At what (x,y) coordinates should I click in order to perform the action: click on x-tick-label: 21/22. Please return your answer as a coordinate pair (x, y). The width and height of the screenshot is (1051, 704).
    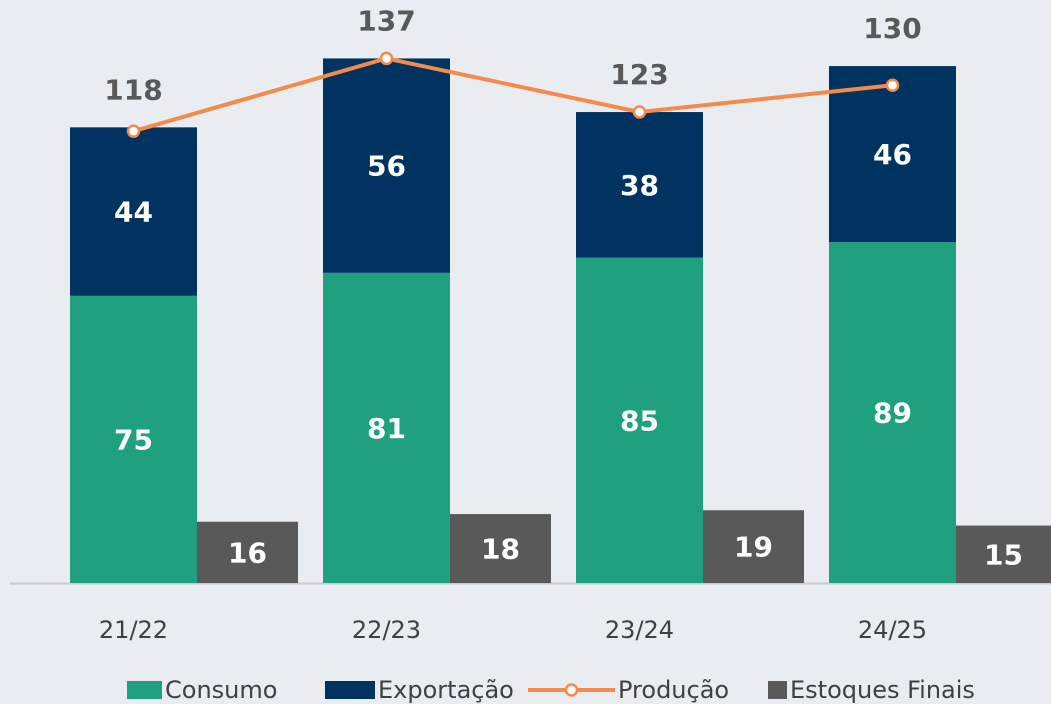
    Looking at the image, I should click on (133, 630).